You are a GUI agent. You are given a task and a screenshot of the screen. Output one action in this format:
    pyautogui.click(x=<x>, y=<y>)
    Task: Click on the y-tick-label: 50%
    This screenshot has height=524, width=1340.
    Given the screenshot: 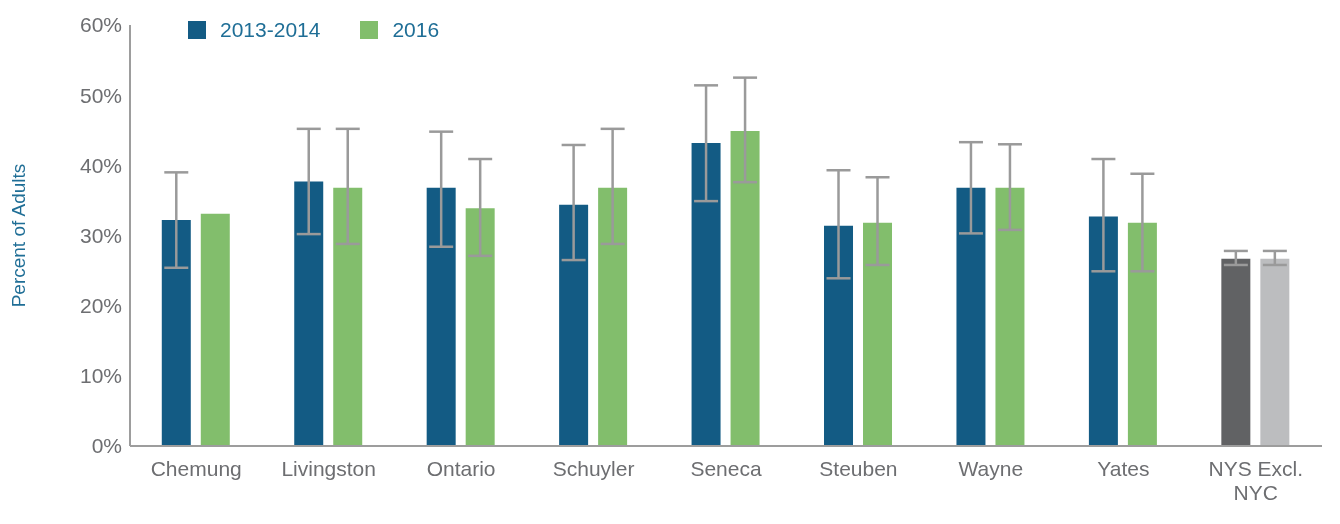 What is the action you would take?
    pyautogui.click(x=100, y=95)
    